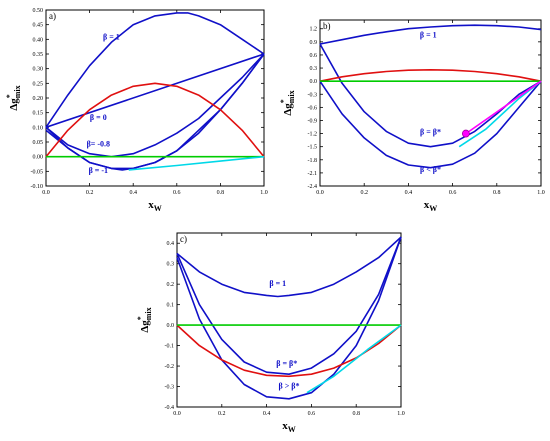  Describe the element at coordinates (52, 16) in the screenshot. I see `panel-label: a)` at that location.